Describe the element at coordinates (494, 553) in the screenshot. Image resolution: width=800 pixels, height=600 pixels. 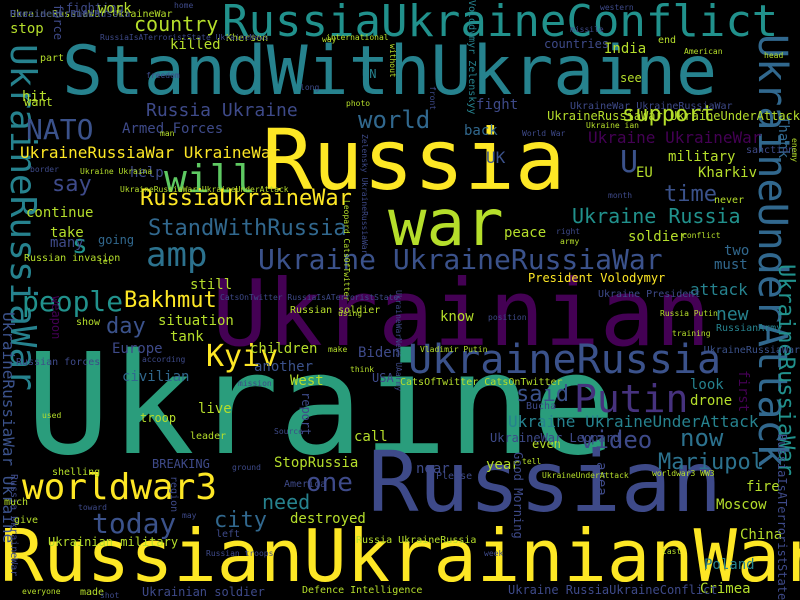
I see `word-week: week` at that location.